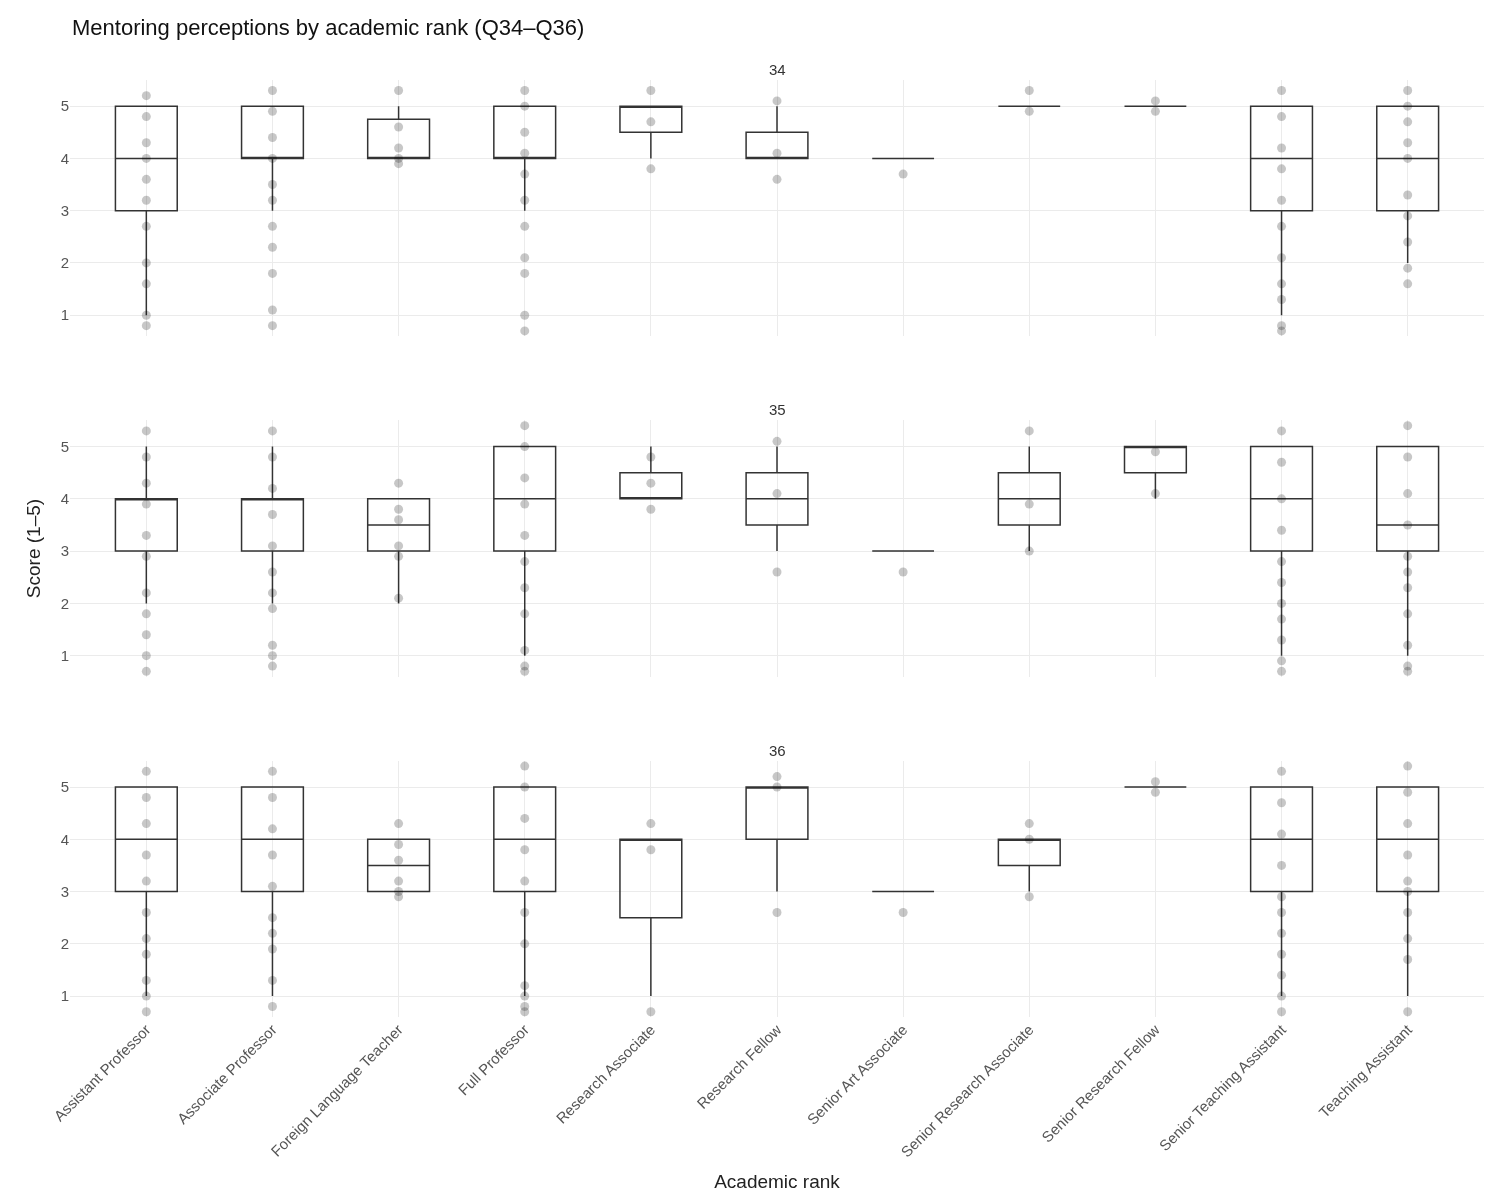 This screenshot has width=1504, height=1201. I want to click on chart-title: 36, so click(777, 750).